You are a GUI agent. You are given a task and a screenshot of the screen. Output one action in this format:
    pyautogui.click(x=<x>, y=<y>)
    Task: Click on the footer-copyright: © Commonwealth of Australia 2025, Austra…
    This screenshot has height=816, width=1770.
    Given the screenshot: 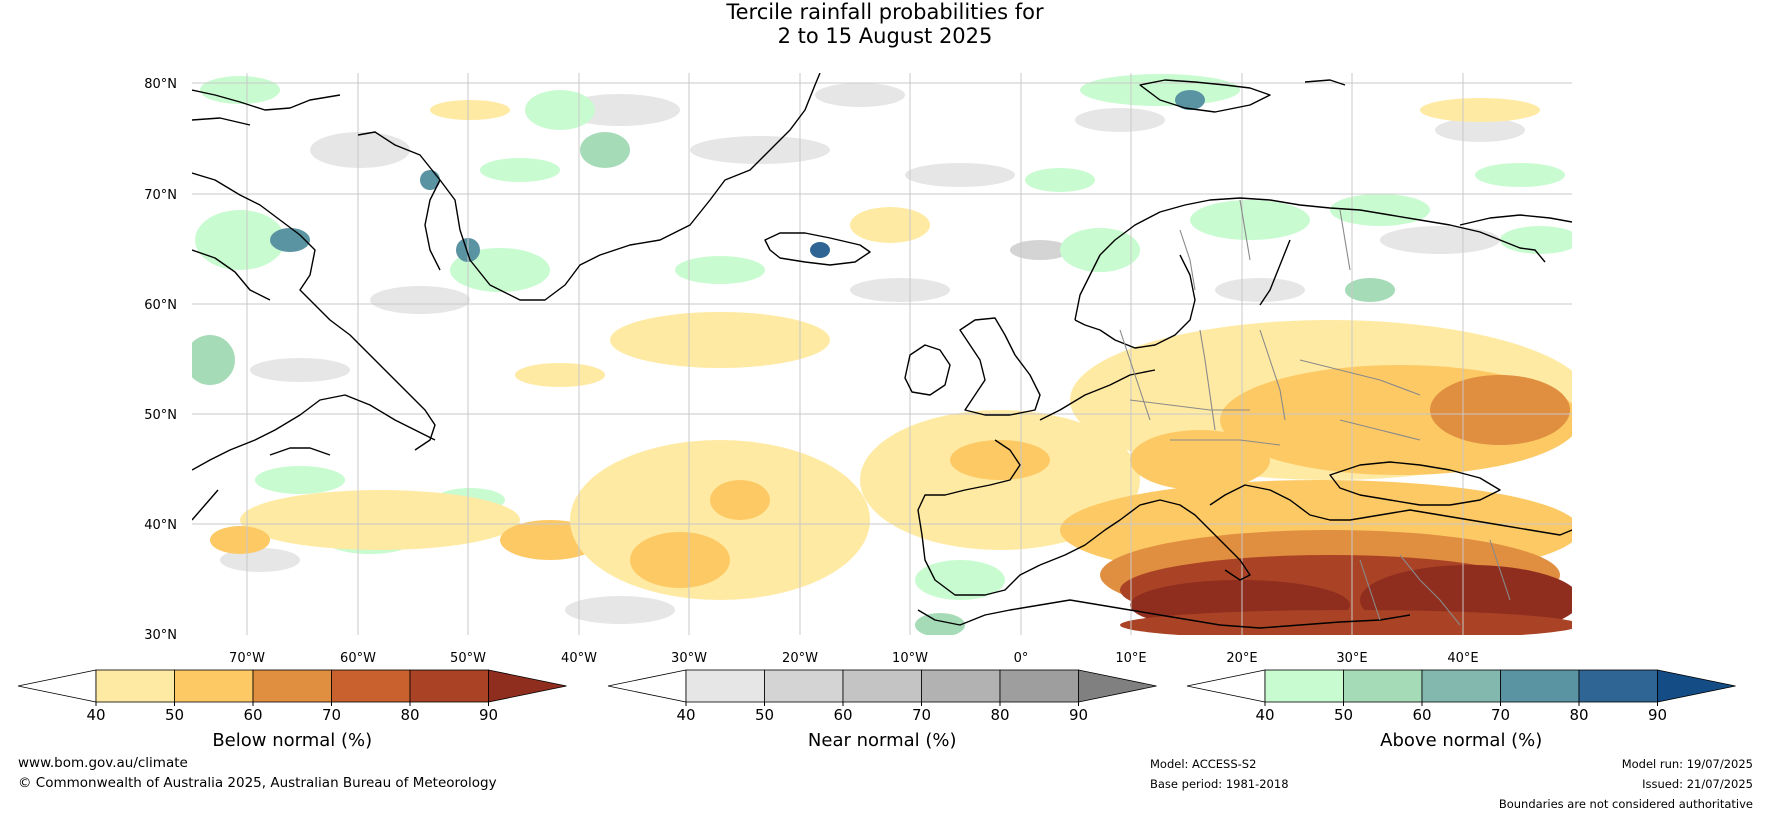 What is the action you would take?
    pyautogui.click(x=257, y=783)
    